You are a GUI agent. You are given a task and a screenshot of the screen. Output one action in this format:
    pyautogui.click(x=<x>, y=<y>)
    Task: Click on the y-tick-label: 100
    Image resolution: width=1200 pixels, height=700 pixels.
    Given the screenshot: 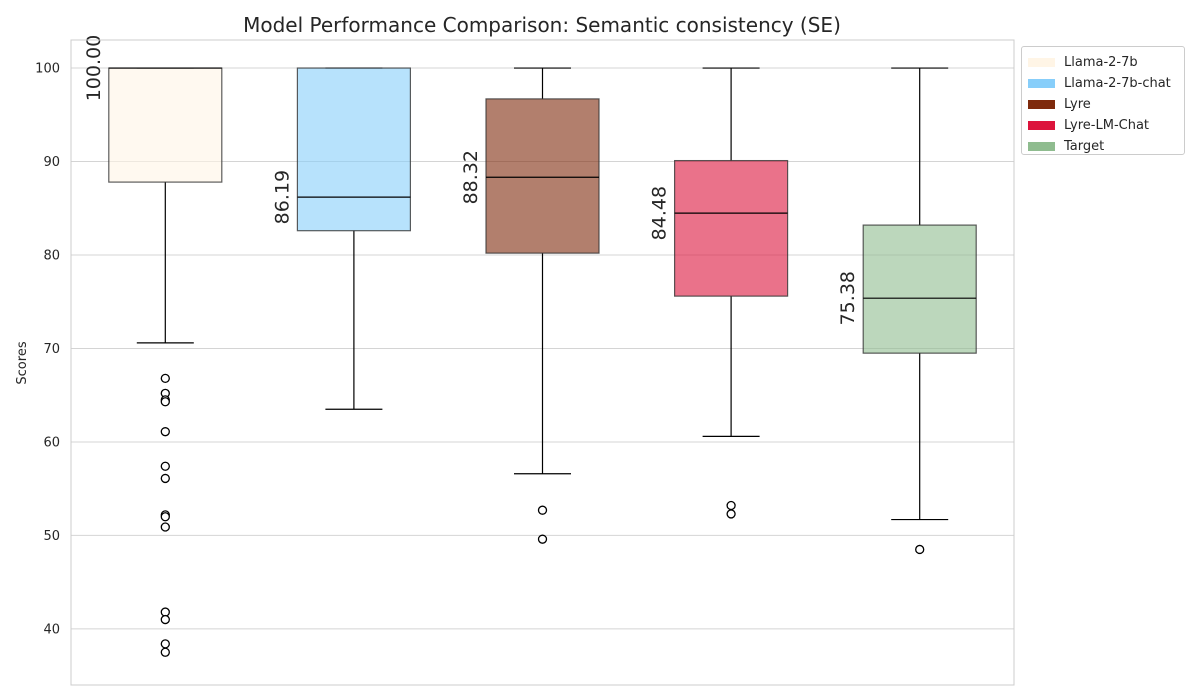 What is the action you would take?
    pyautogui.click(x=47, y=69)
    